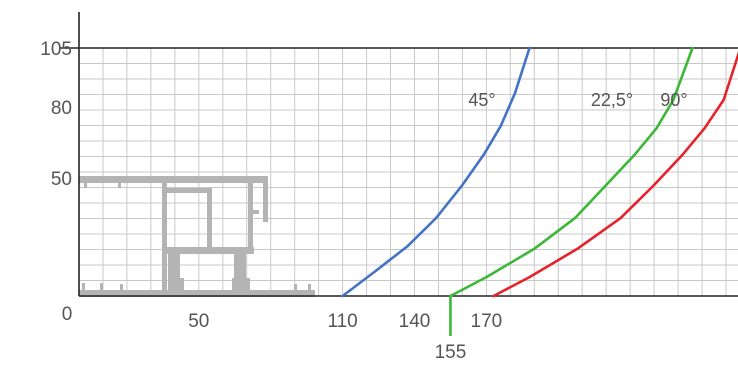 This screenshot has height=366, width=738. I want to click on profile-inner-post, so click(209, 219).